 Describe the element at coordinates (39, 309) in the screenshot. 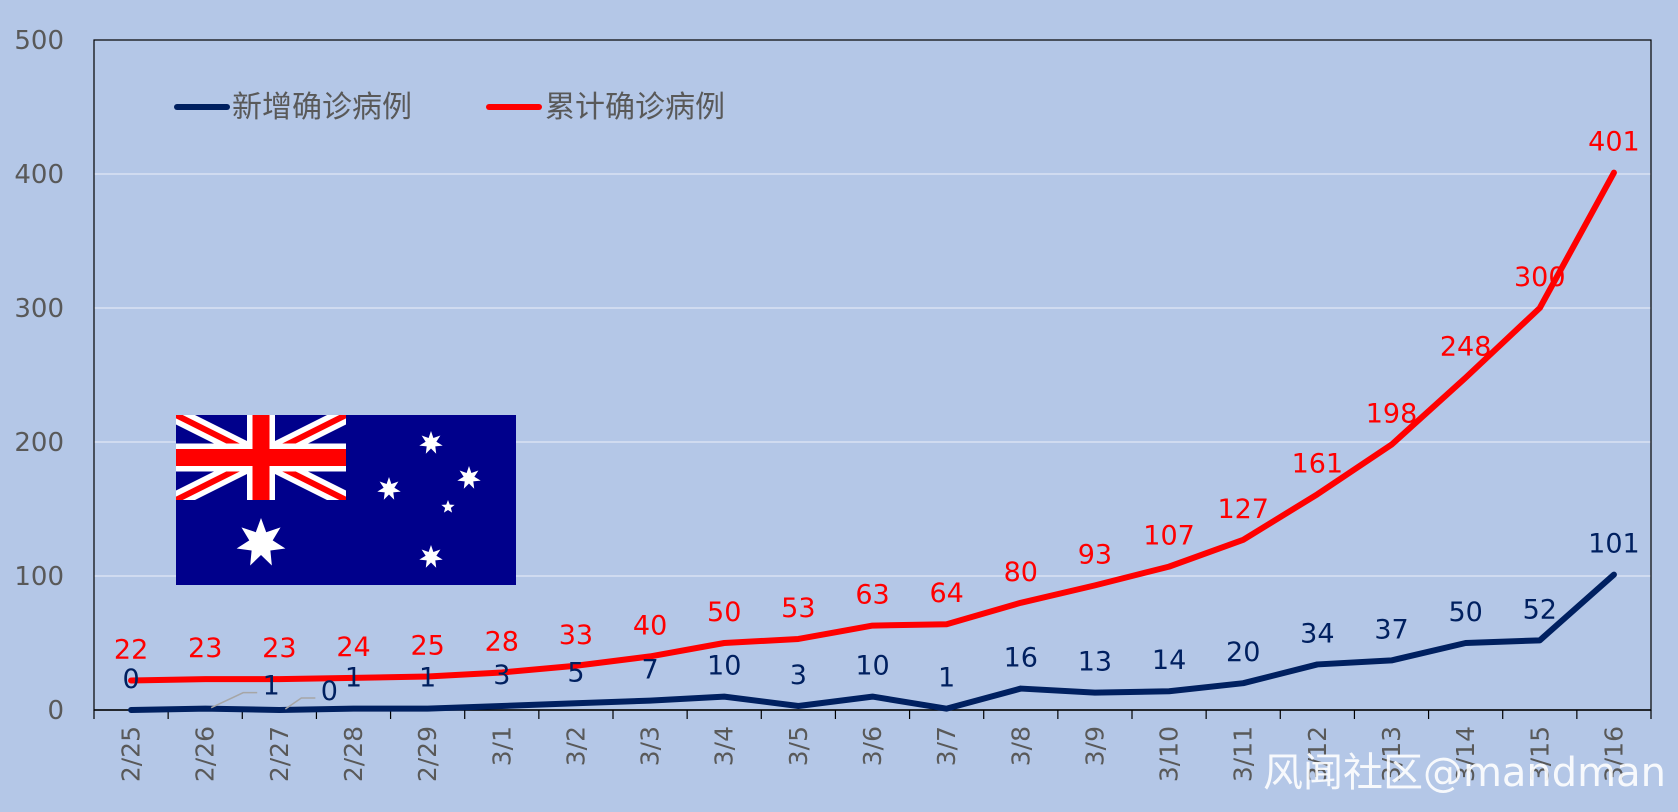

I see `y-tick-label: 300` at that location.